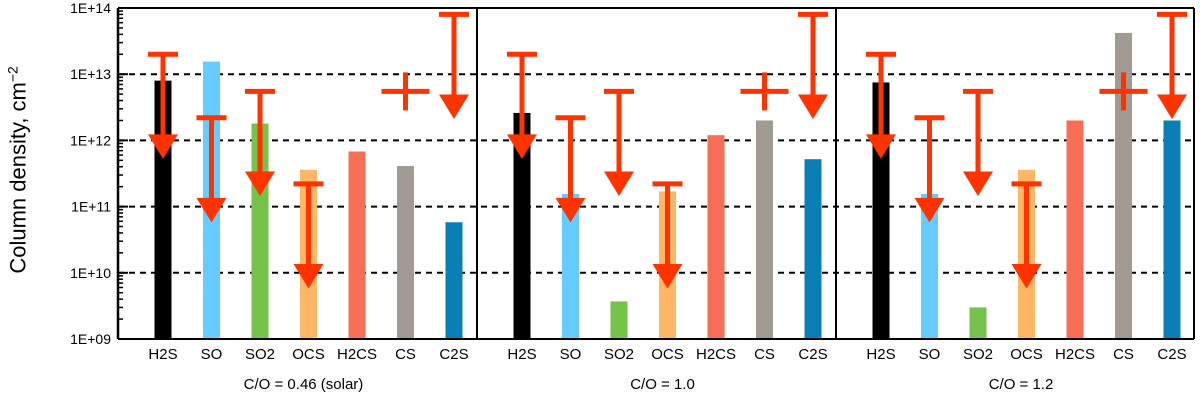 This screenshot has width=1200, height=403. Describe the element at coordinates (1021, 384) in the screenshot. I see `panel-label: C/O = 1.2` at that location.